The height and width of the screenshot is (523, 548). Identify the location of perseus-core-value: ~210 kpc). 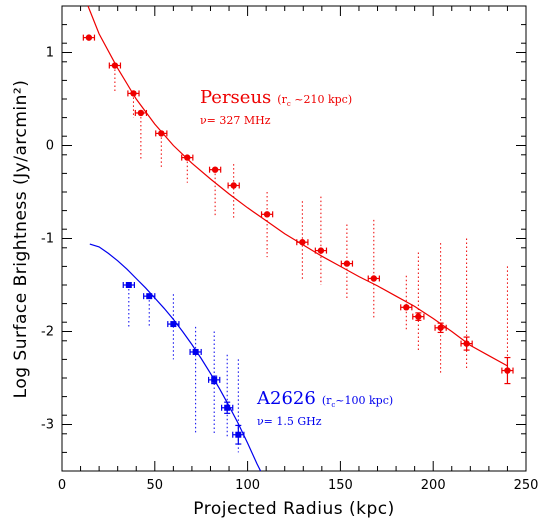
(321, 99).